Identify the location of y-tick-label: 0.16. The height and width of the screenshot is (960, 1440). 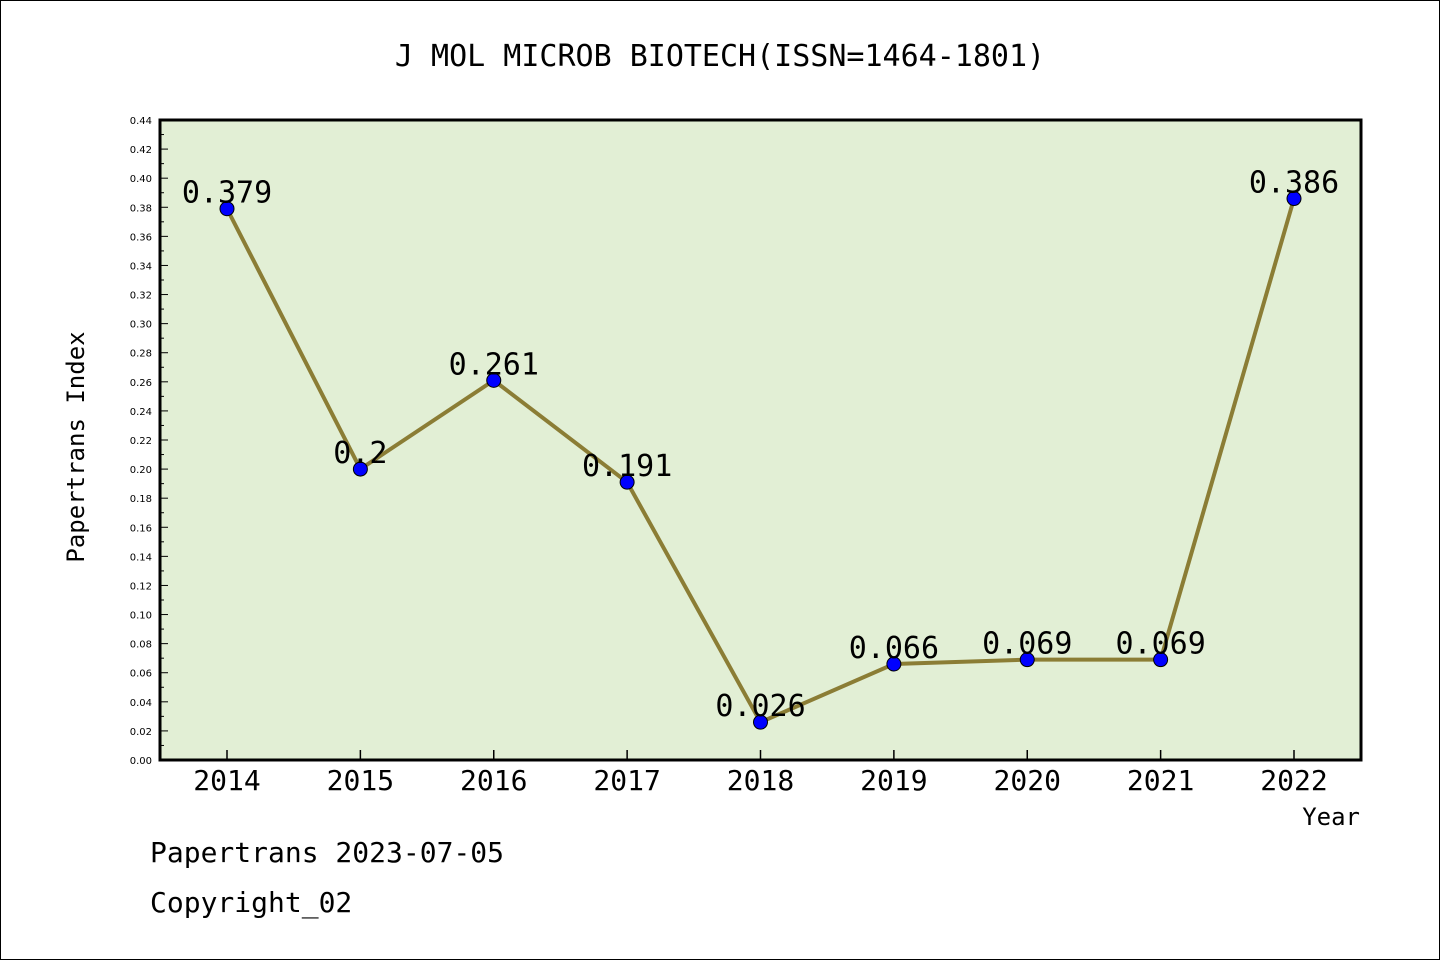
(141, 528).